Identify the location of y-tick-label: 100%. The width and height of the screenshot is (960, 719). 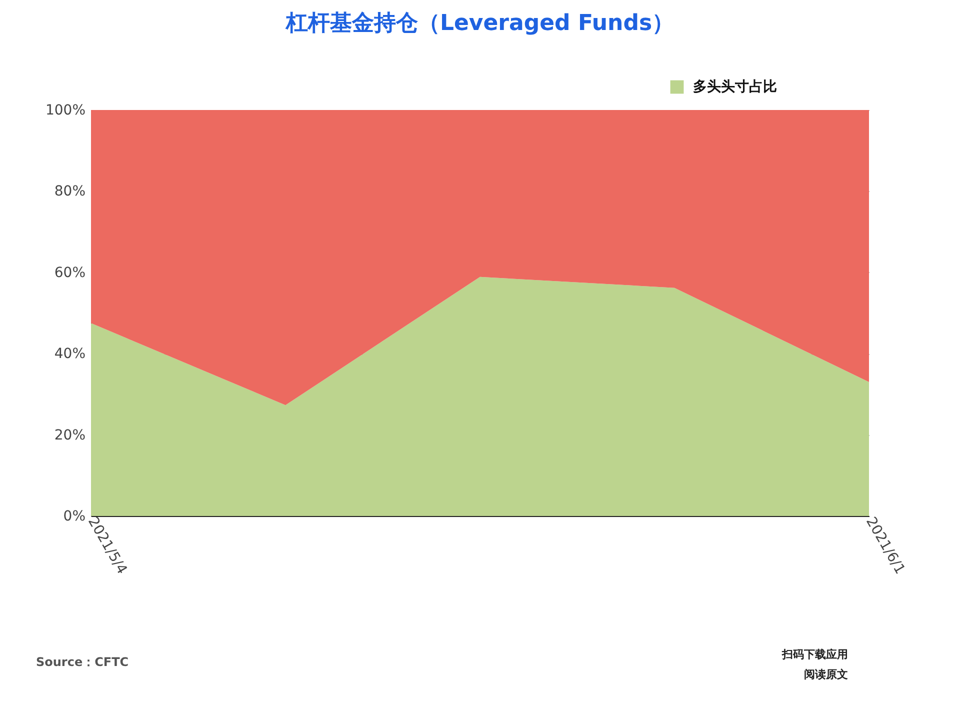
(65, 110).